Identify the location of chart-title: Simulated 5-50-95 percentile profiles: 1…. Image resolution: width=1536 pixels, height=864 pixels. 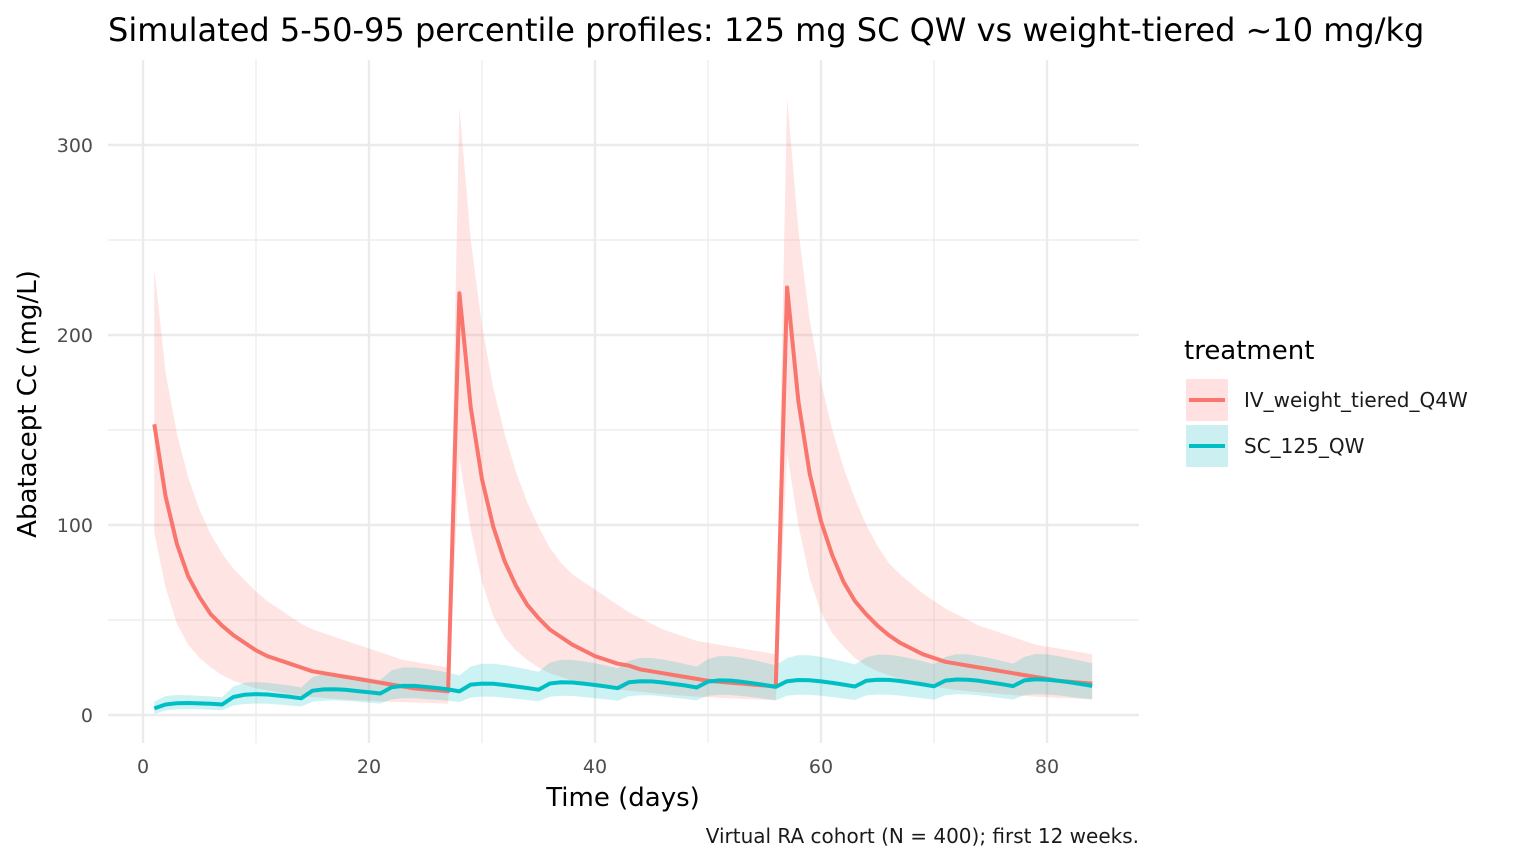
(766, 30).